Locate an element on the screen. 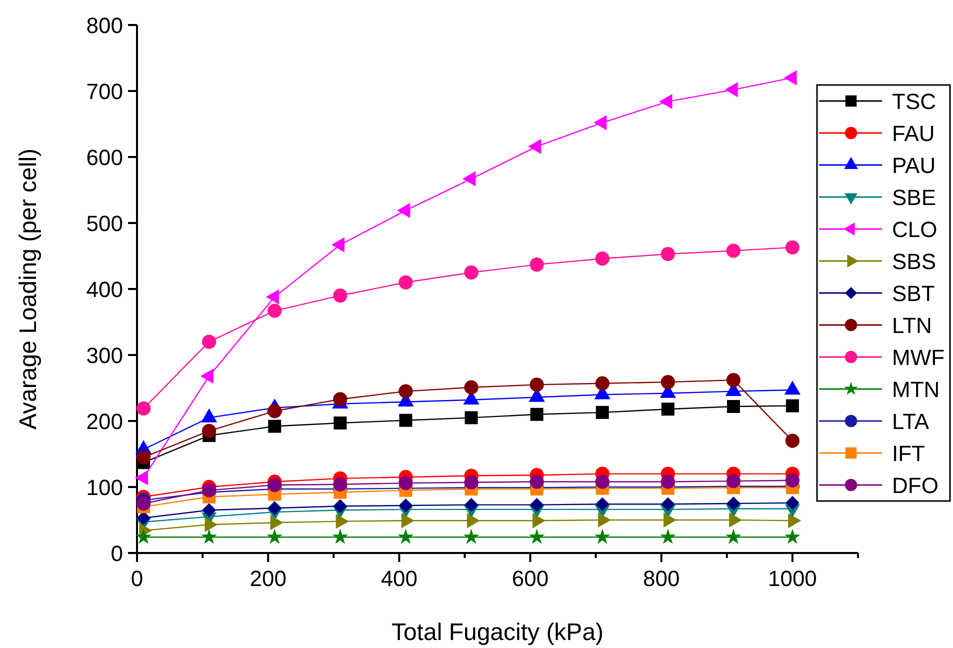 This screenshot has width=953, height=648. x-tick-label: 600 is located at coordinates (530, 578).